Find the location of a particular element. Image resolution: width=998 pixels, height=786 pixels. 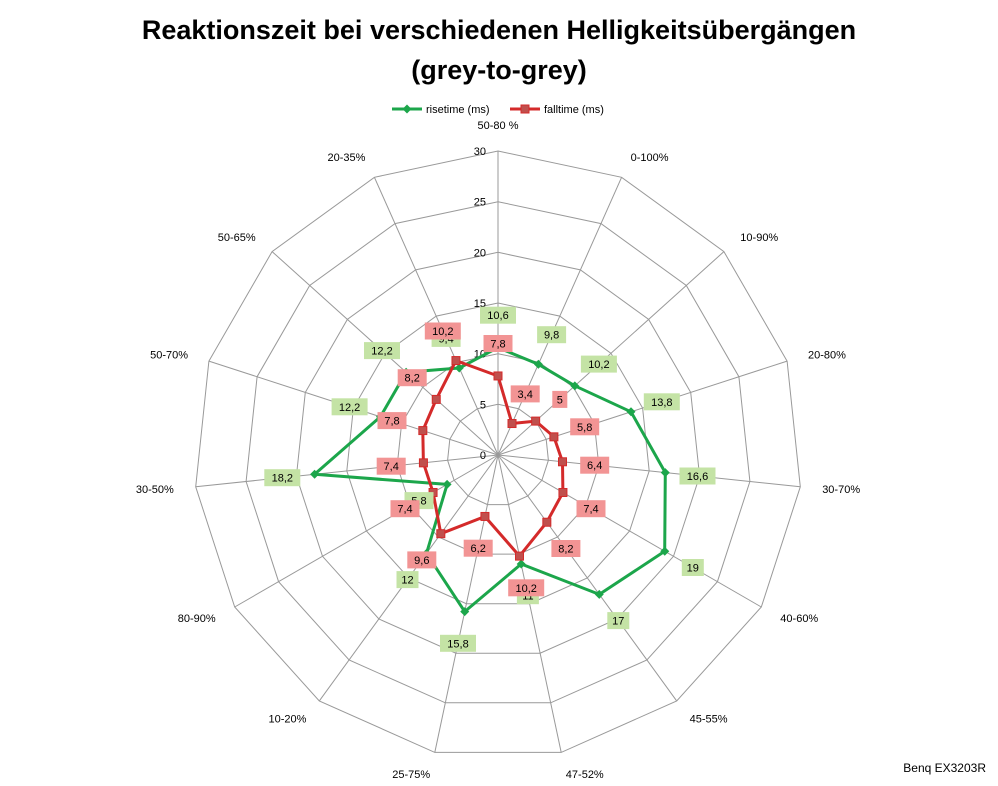

data-label-text: 10,6 is located at coordinates (497, 316).